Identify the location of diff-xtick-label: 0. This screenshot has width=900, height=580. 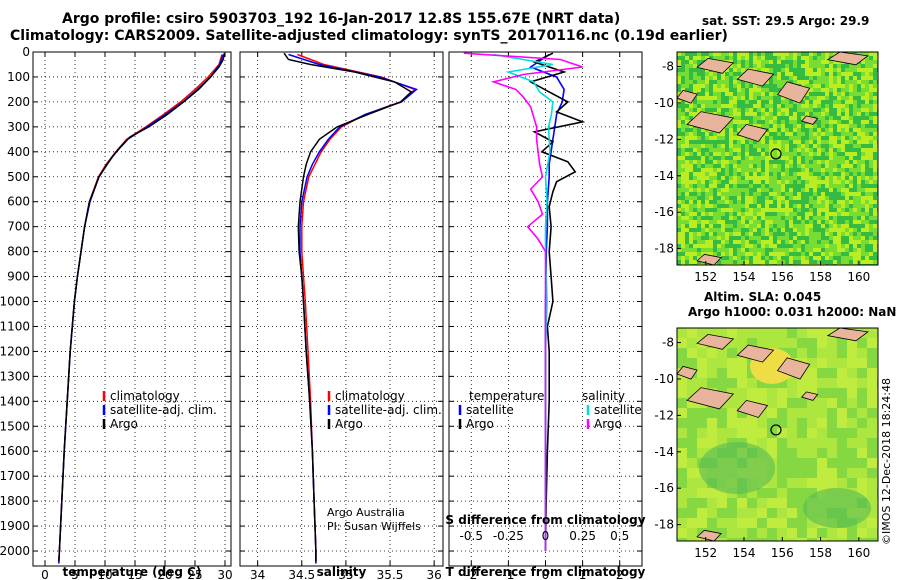
(546, 574).